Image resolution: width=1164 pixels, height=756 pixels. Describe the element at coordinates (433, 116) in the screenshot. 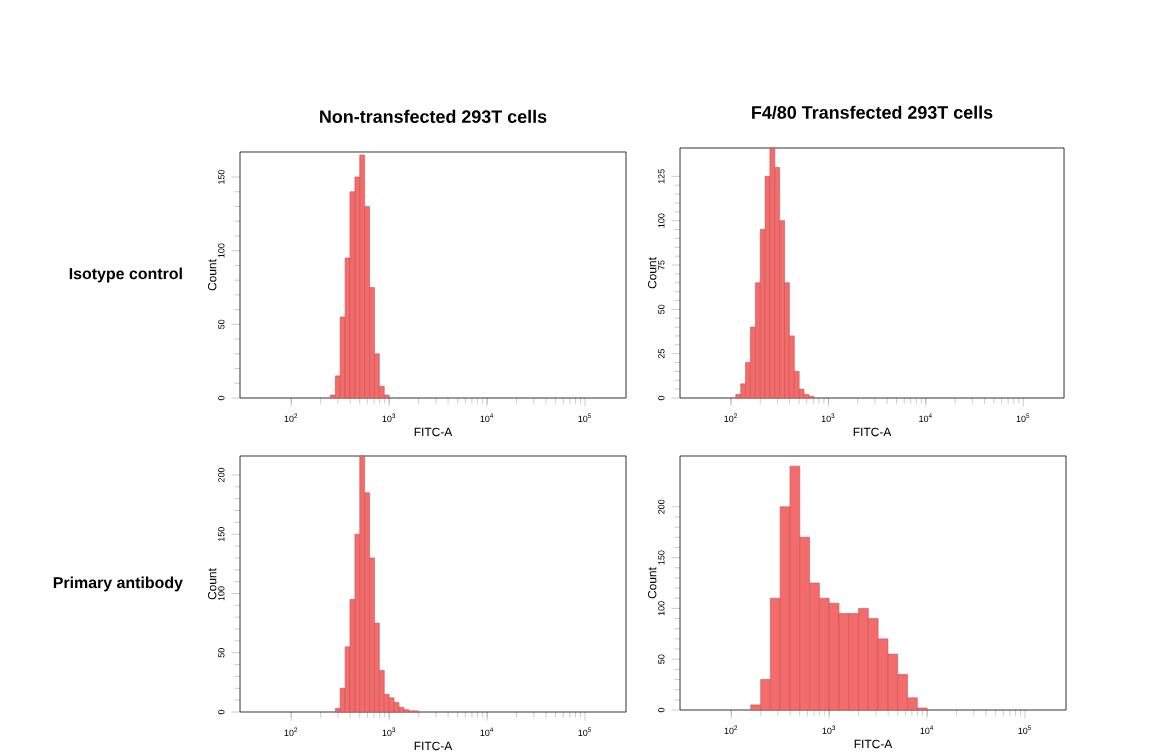

I see `chart-title: Non-transfected 293T cells` at that location.